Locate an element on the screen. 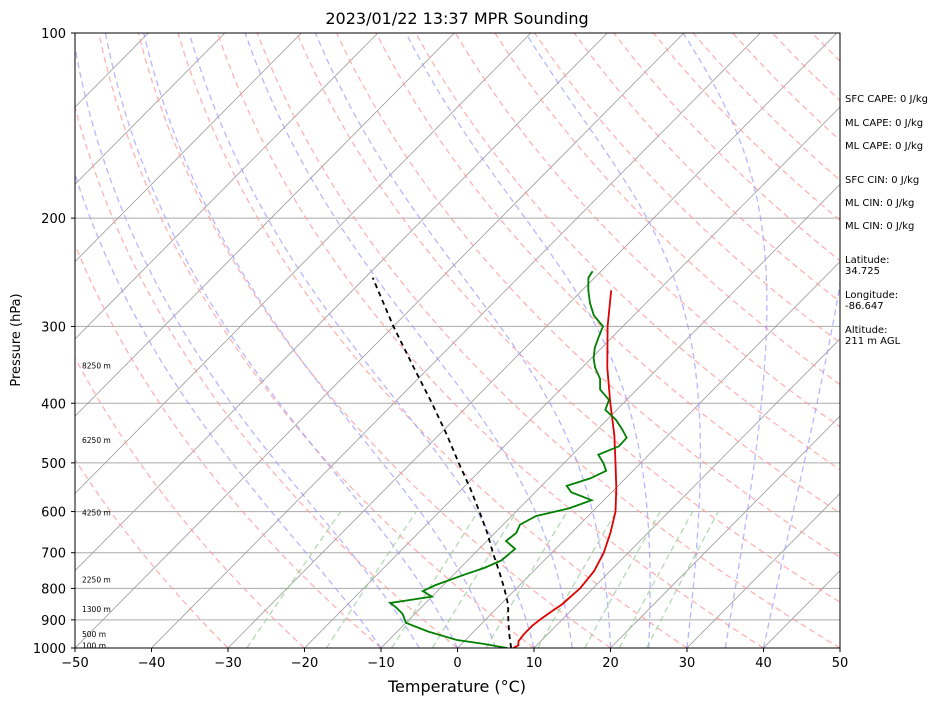  x-tick-label: −10 is located at coordinates (380, 663).